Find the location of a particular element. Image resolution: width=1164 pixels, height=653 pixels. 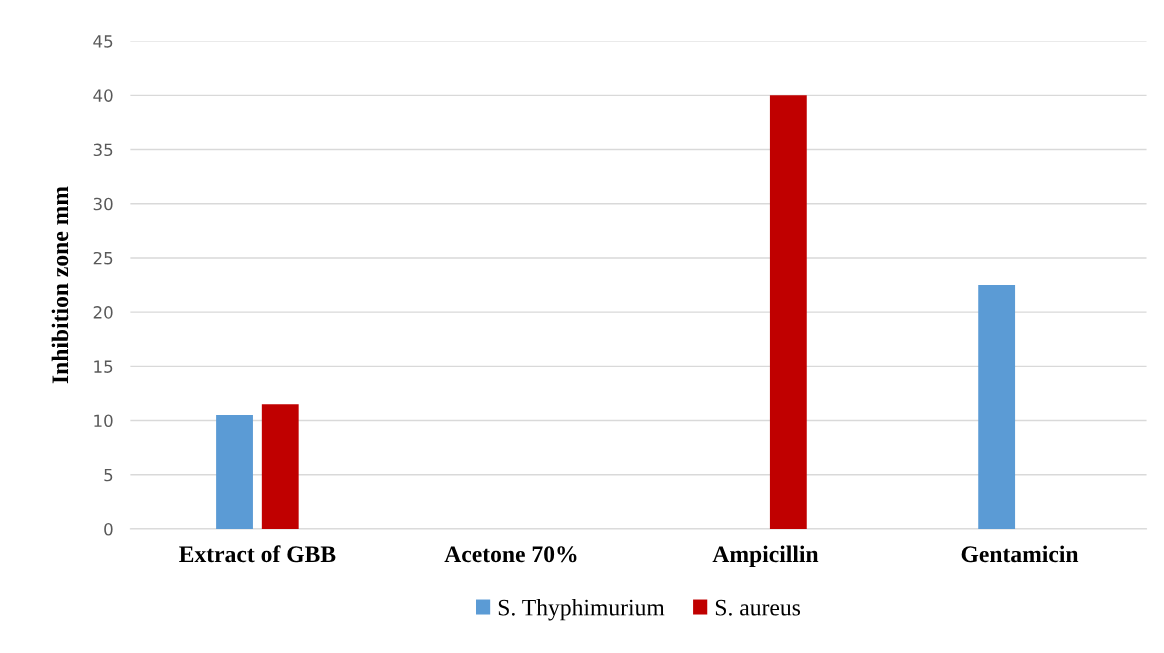

y-tick-label: 30 is located at coordinates (103, 204).